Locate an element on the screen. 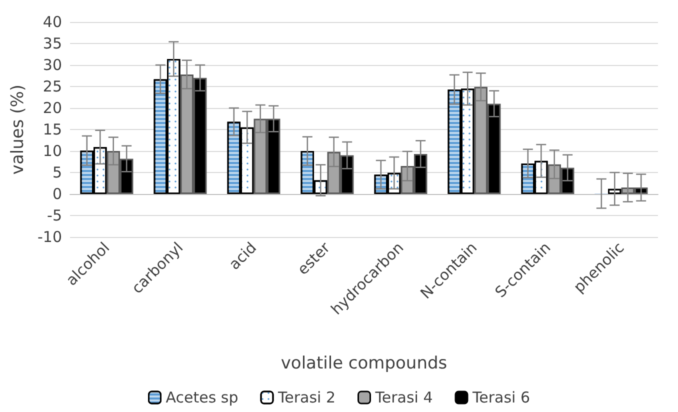 The height and width of the screenshot is (412, 678). legend-label: Terasi 2 is located at coordinates (306, 397).